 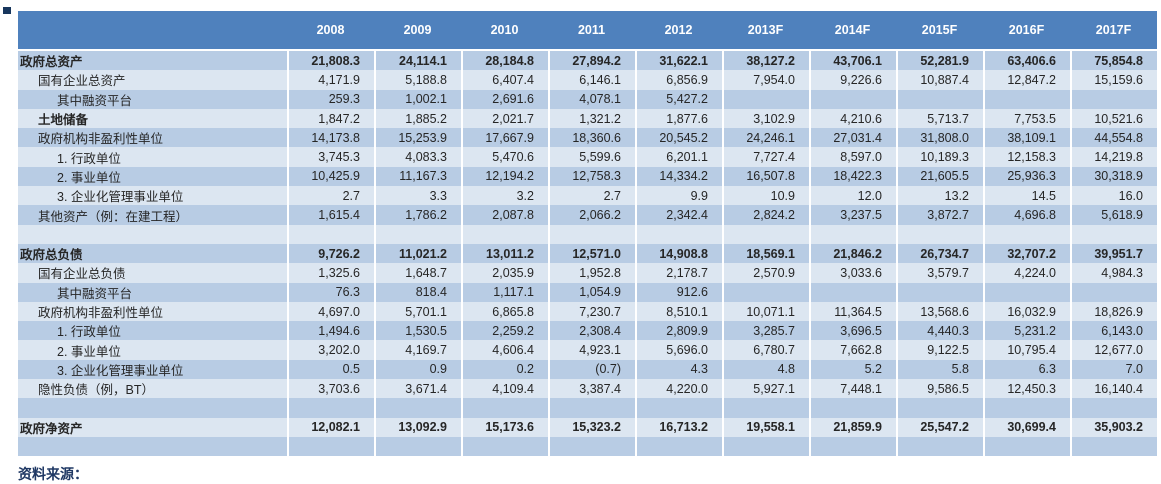 What do you see at coordinates (1026, 427) in the screenshot?
I see `cell-value: 30,699.4` at bounding box center [1026, 427].